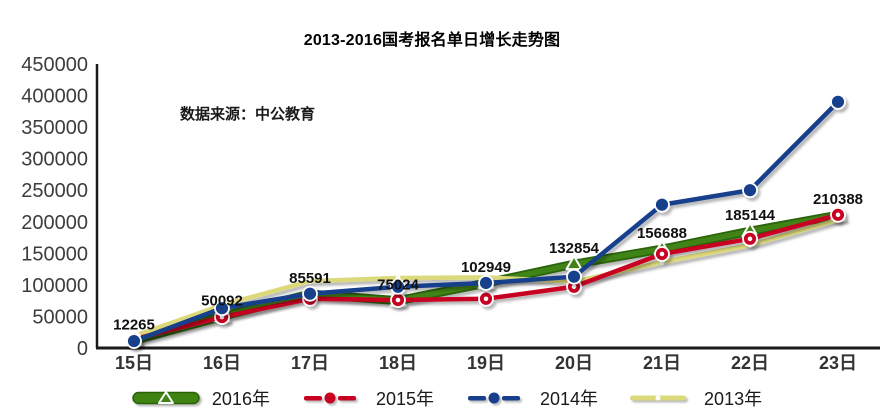  I want to click on y-axis-tick-label: 100000, so click(54, 286).